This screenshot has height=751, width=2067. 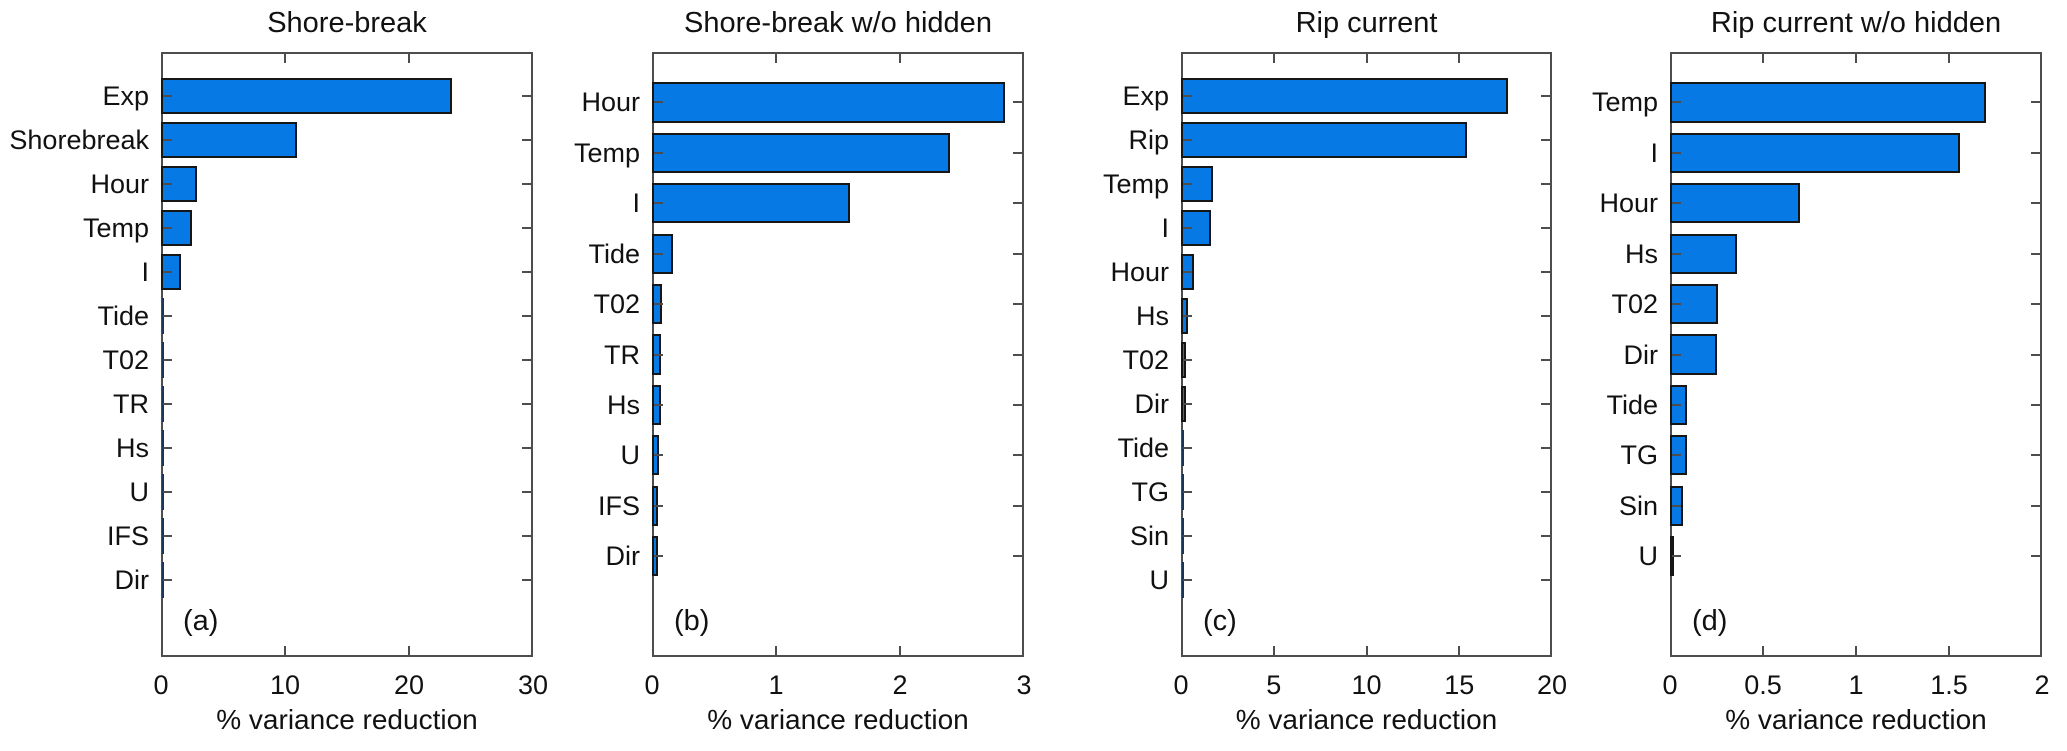 What do you see at coordinates (838, 23) in the screenshot?
I see `panel-b-title: Shore-break w/o hidden` at bounding box center [838, 23].